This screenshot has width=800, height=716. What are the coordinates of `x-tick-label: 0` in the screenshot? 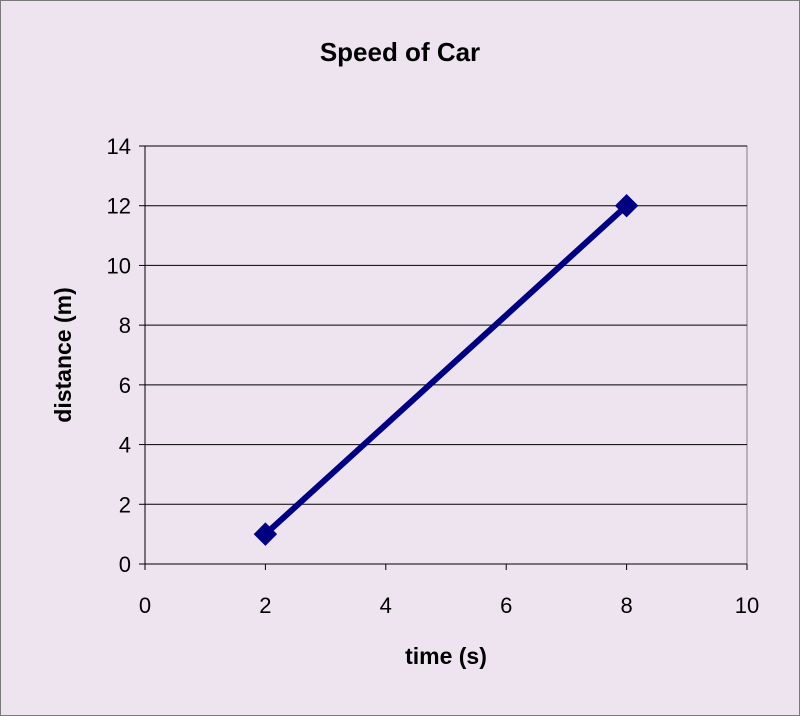 It's located at (145, 605).